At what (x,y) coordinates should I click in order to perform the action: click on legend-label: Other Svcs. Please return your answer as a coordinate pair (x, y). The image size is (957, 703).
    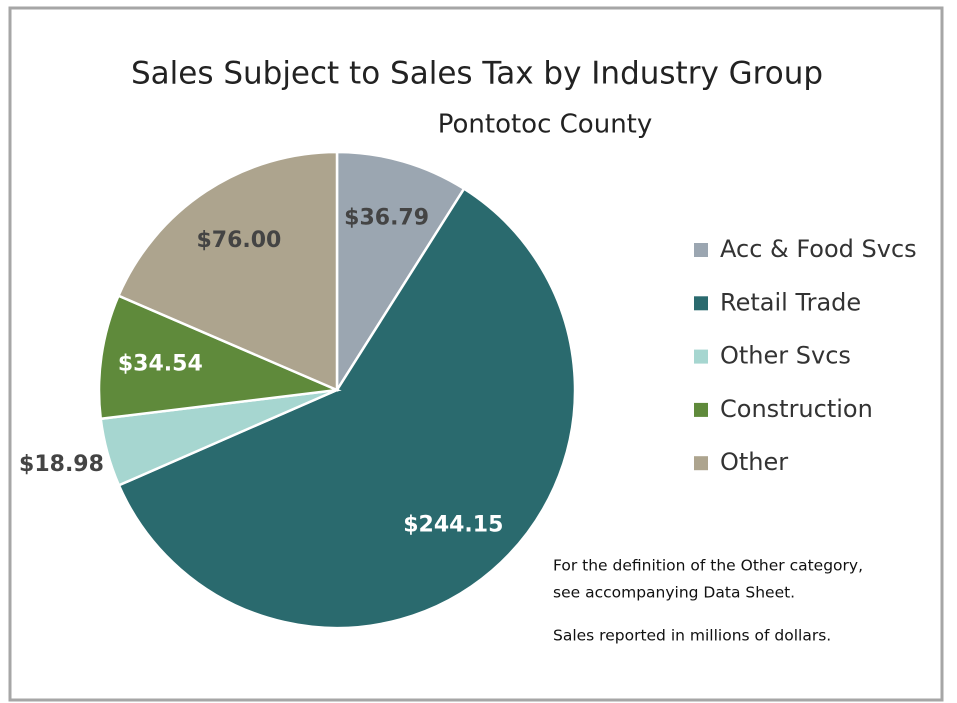
    Looking at the image, I should click on (785, 356).